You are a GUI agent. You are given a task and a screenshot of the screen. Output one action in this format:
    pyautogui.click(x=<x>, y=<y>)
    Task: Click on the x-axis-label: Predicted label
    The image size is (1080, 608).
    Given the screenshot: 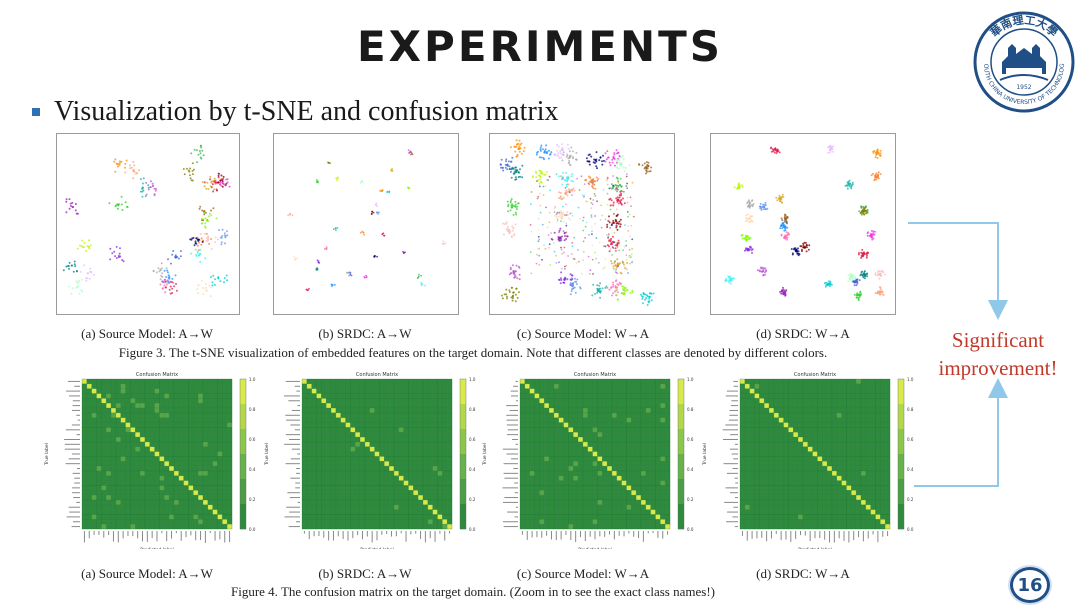 What is the action you would take?
    pyautogui.click(x=376, y=548)
    